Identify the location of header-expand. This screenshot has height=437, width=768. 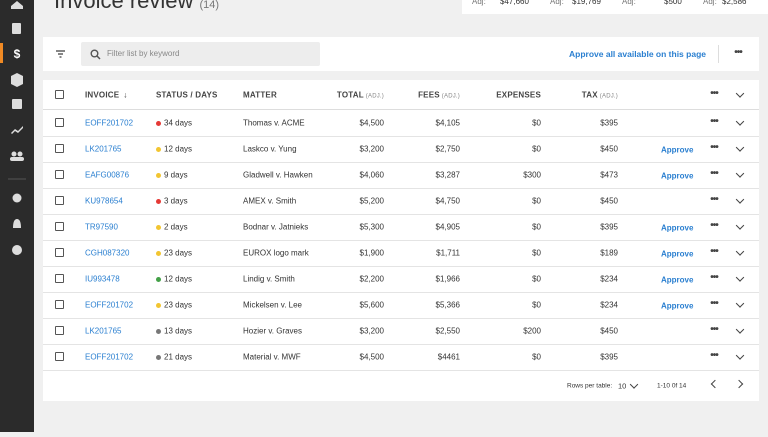
(740, 93).